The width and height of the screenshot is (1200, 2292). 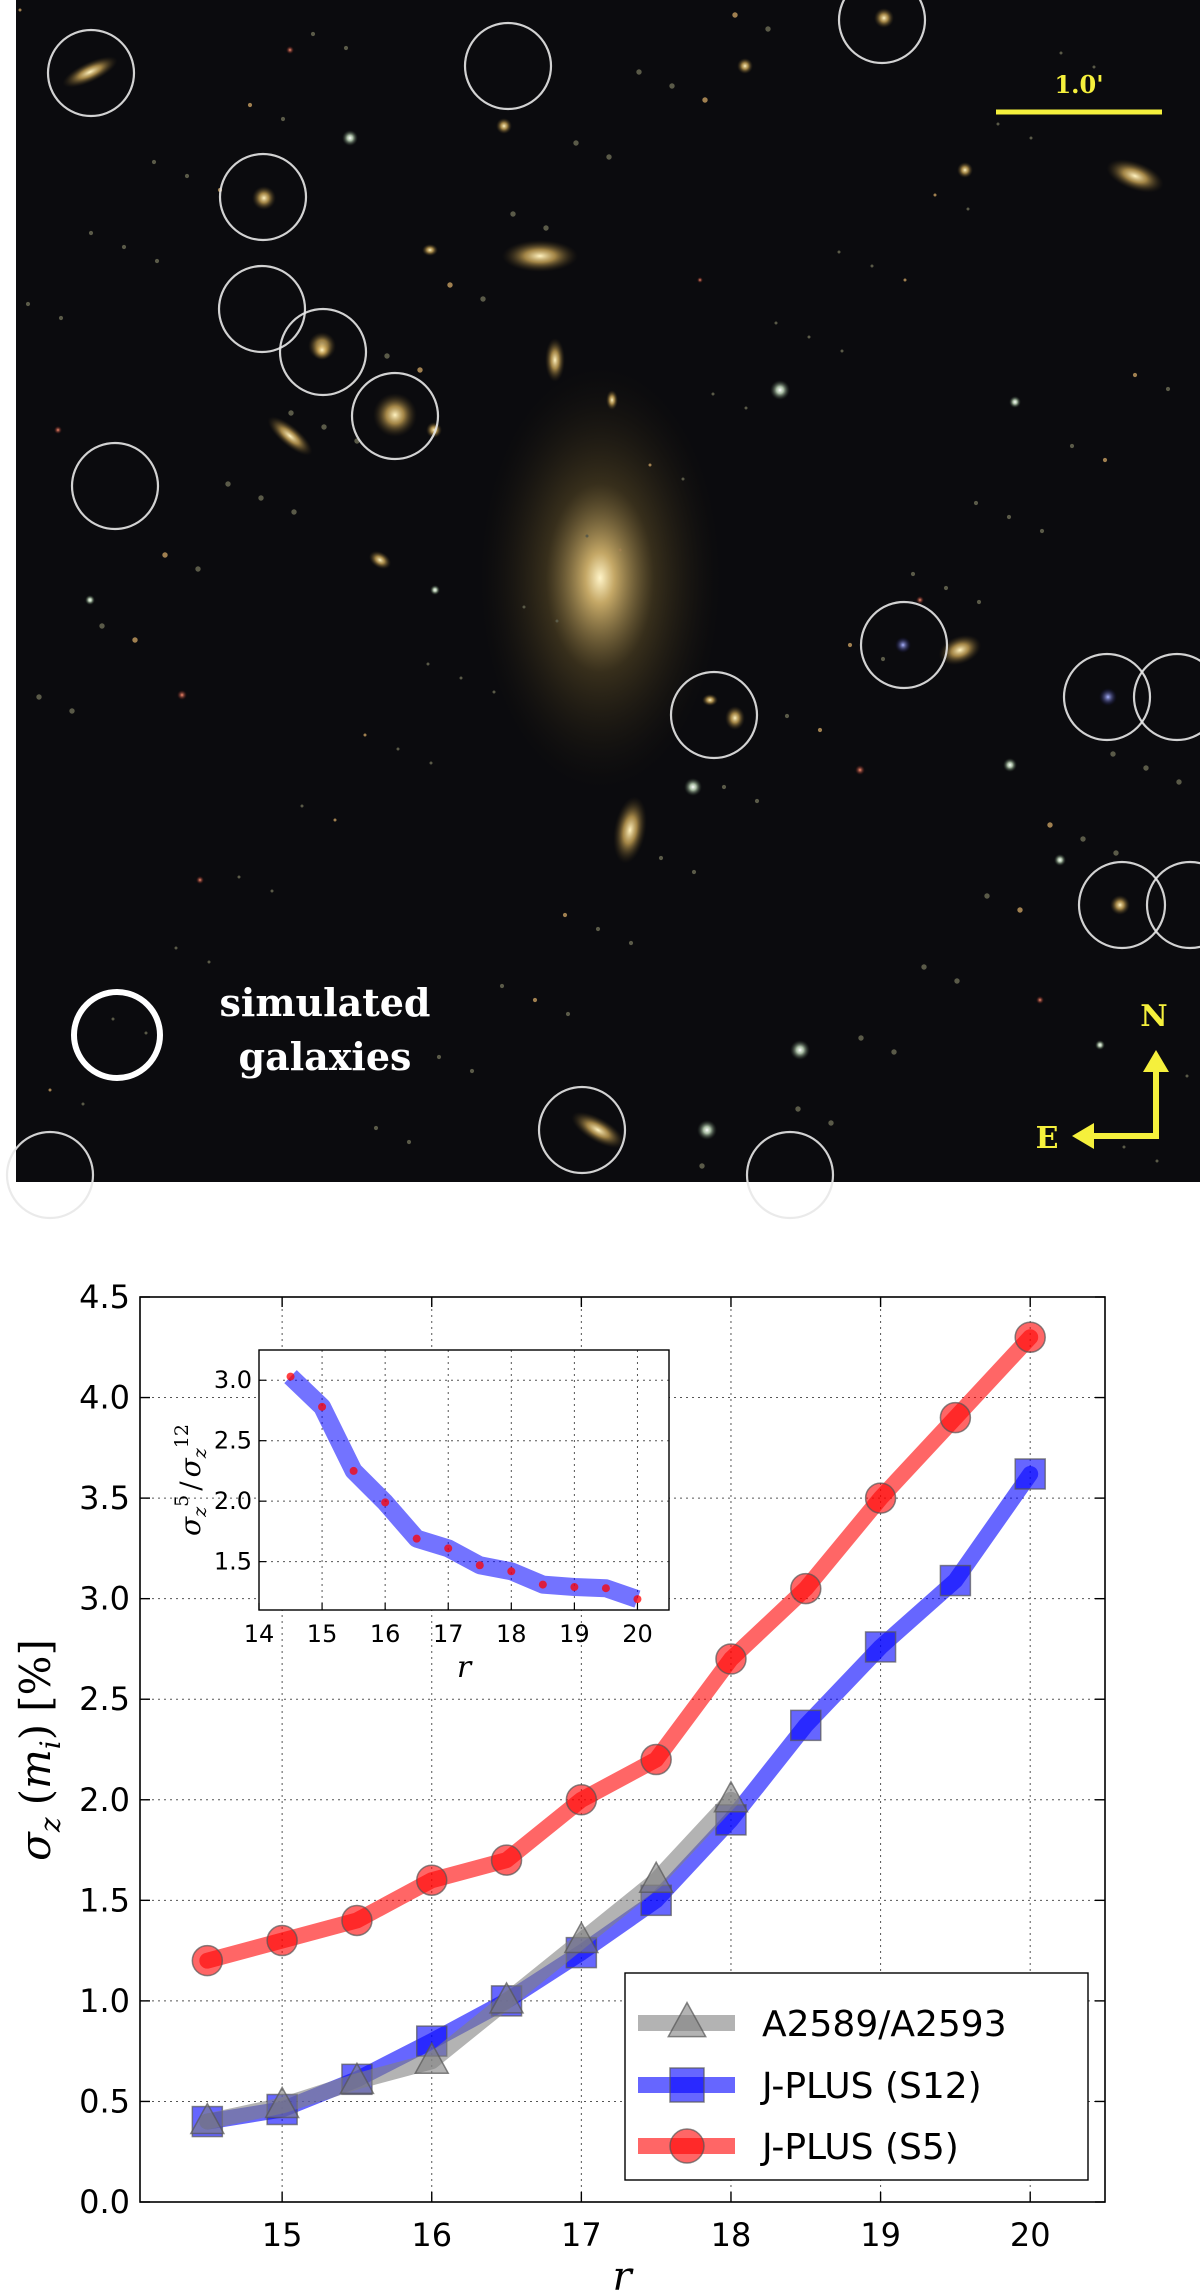 I want to click on legend-label-line2: galaxies, so click(x=325, y=1056).